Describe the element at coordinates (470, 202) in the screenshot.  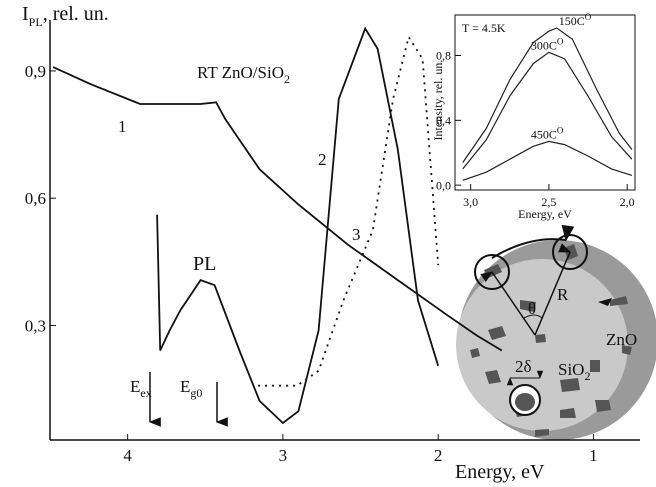
I see `x-tick-label: 3,0` at that location.